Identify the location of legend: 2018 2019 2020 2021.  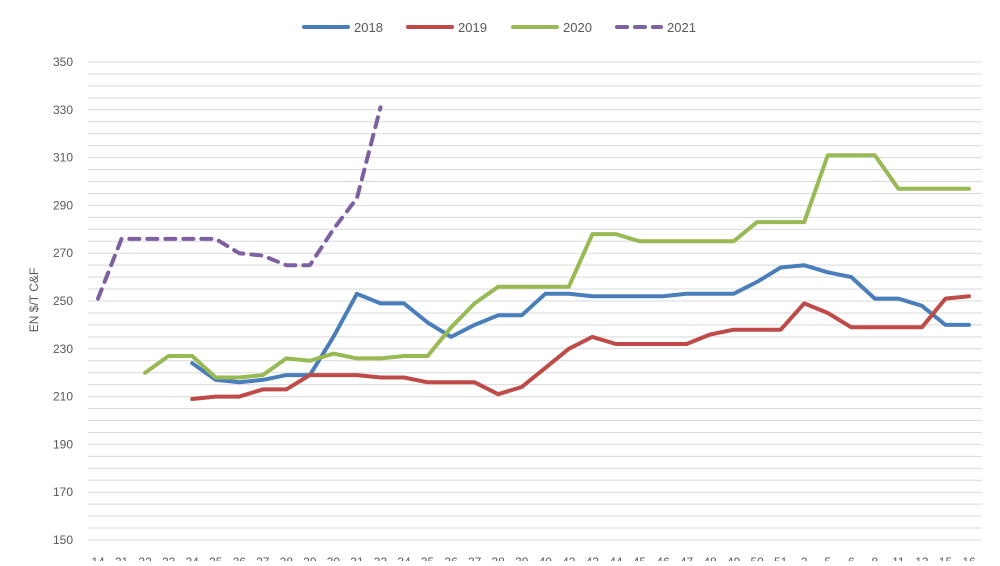
(499, 27).